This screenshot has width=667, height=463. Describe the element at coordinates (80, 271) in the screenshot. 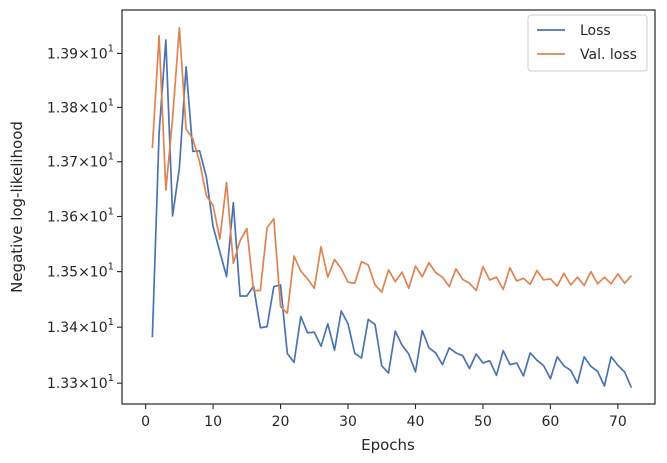

I see `y-tick-label: 1.35×10¹` at that location.